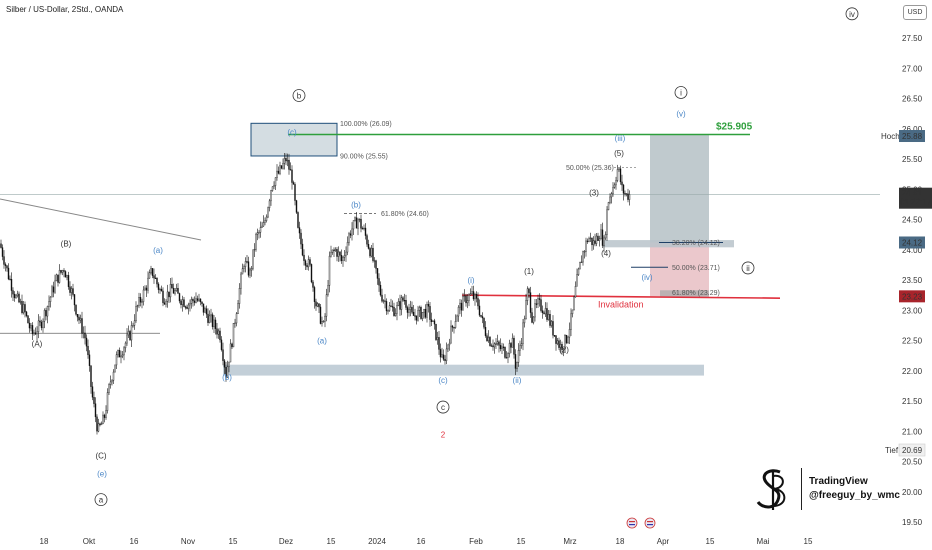 The image size is (932, 550). I want to click on fib-label: 61.80% (23.29), so click(696, 293).